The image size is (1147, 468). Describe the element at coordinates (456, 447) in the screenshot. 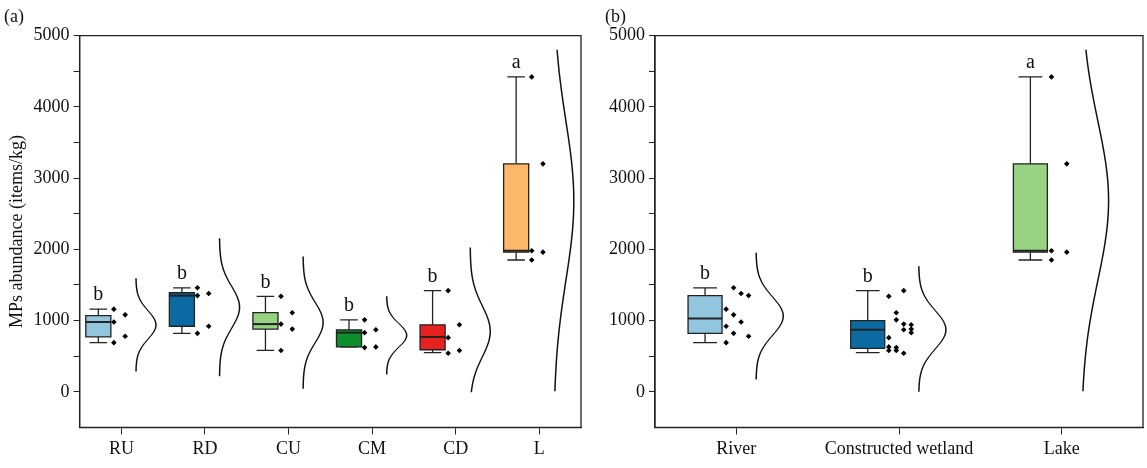

I see `x-tick-label: CD` at that location.